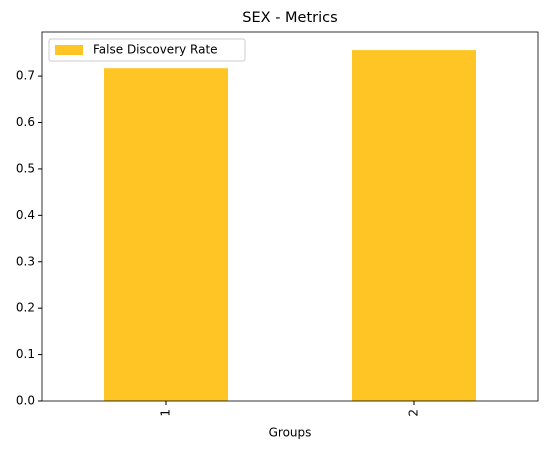  What do you see at coordinates (25, 261) in the screenshot?
I see `y-tick-label: 0.3` at bounding box center [25, 261].